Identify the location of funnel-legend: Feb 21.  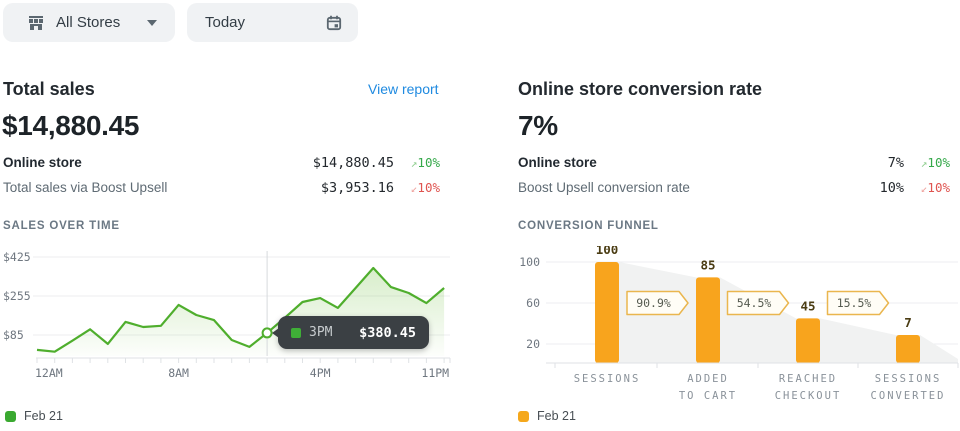
(547, 416).